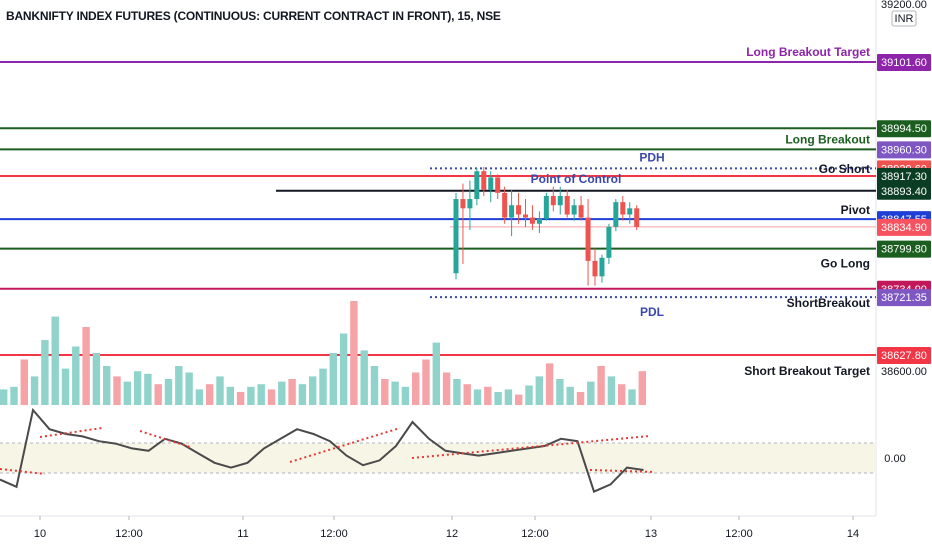 Image resolution: width=932 pixels, height=550 pixels. What do you see at coordinates (904, 275) in the screenshot?
I see `price-axis-background` at bounding box center [904, 275].